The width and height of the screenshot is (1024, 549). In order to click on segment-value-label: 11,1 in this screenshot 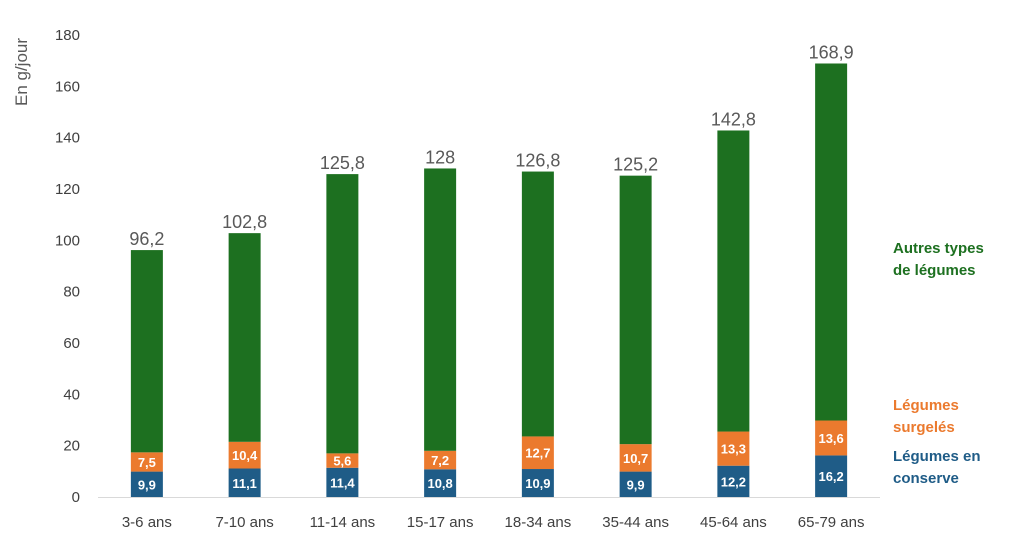, I will do `click(244, 483)`.